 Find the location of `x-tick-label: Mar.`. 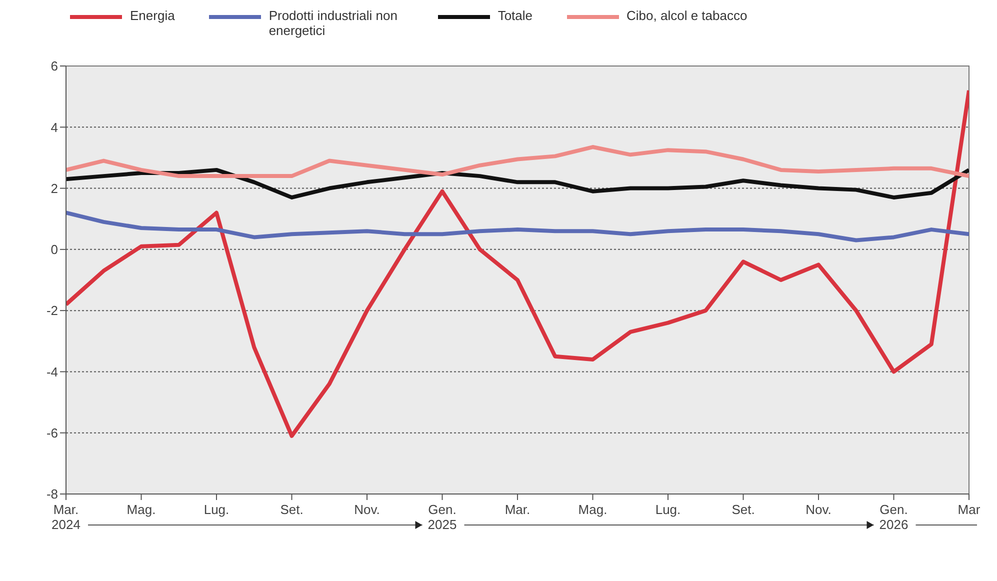

x-tick-label: Mar. is located at coordinates (517, 509).